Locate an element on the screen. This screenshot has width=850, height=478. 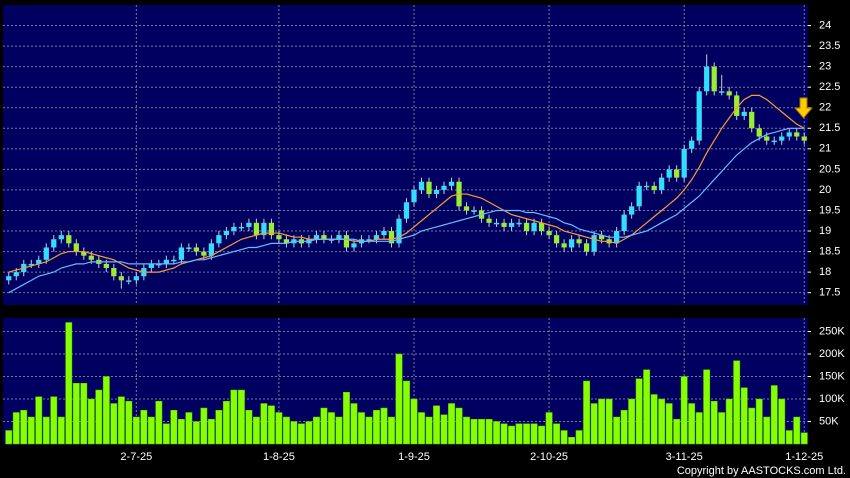
y-tick-label: 18.5 is located at coordinates (829, 251).